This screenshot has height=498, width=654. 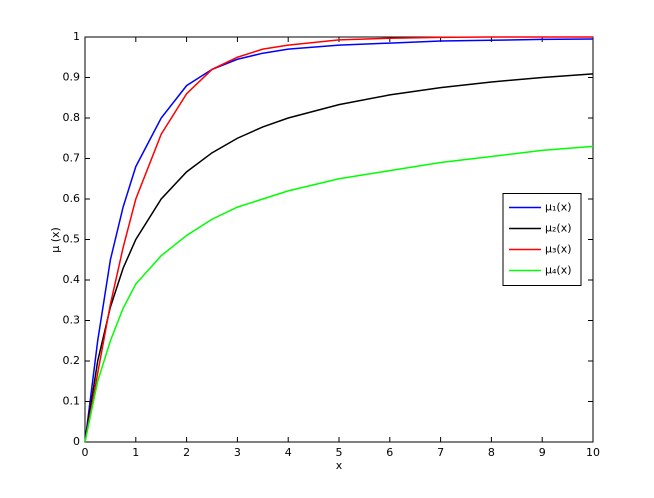 I want to click on x-tick-label: 5, so click(x=339, y=452).